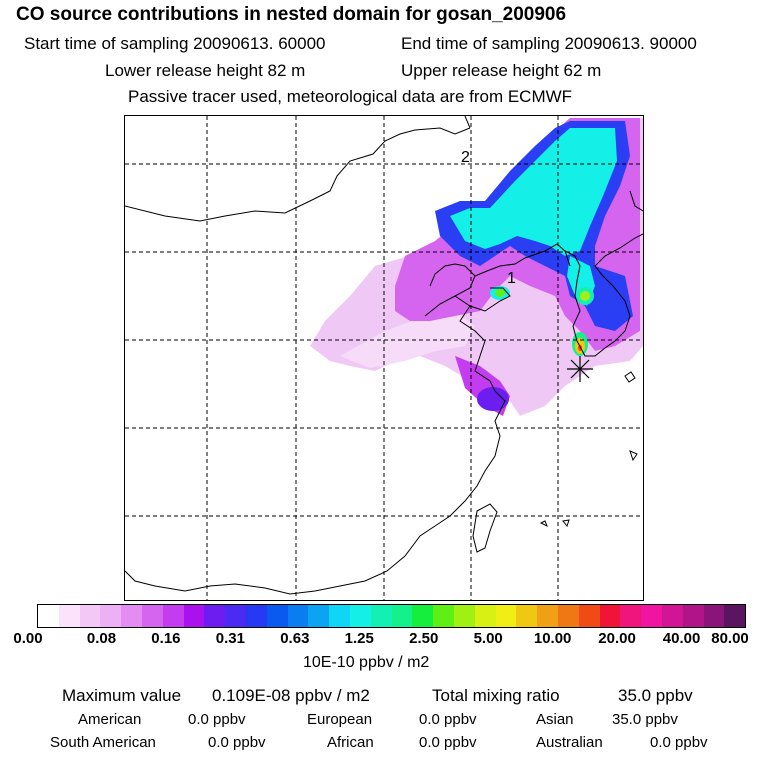 The height and width of the screenshot is (768, 768). I want to click on grid-label-1: 1, so click(511, 278).